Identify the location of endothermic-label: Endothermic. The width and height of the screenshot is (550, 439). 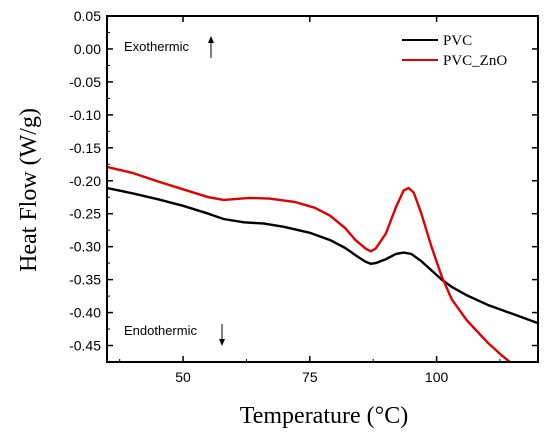
(160, 330).